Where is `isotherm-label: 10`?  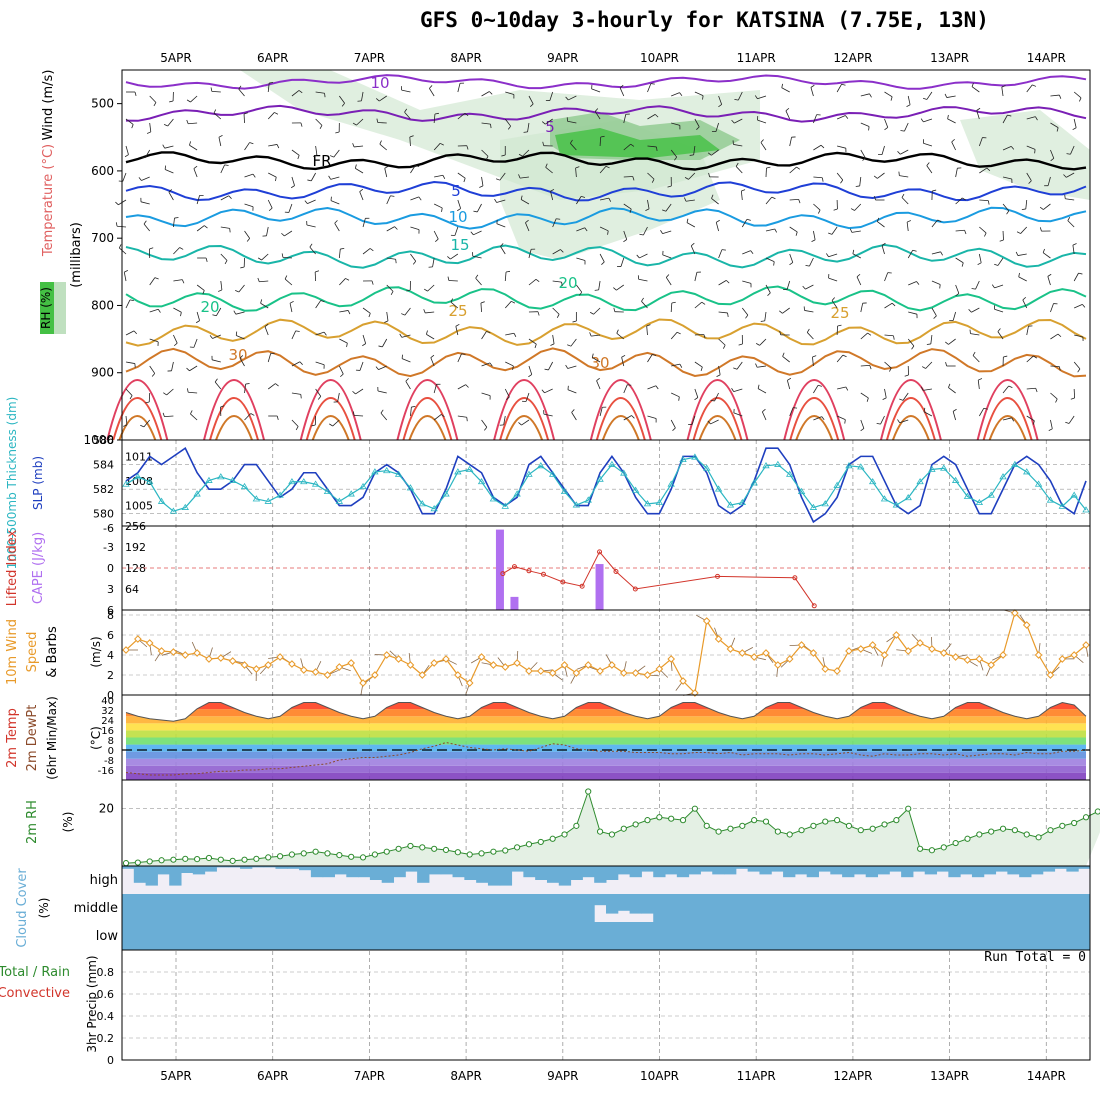 isotherm-label: 10 is located at coordinates (379, 83).